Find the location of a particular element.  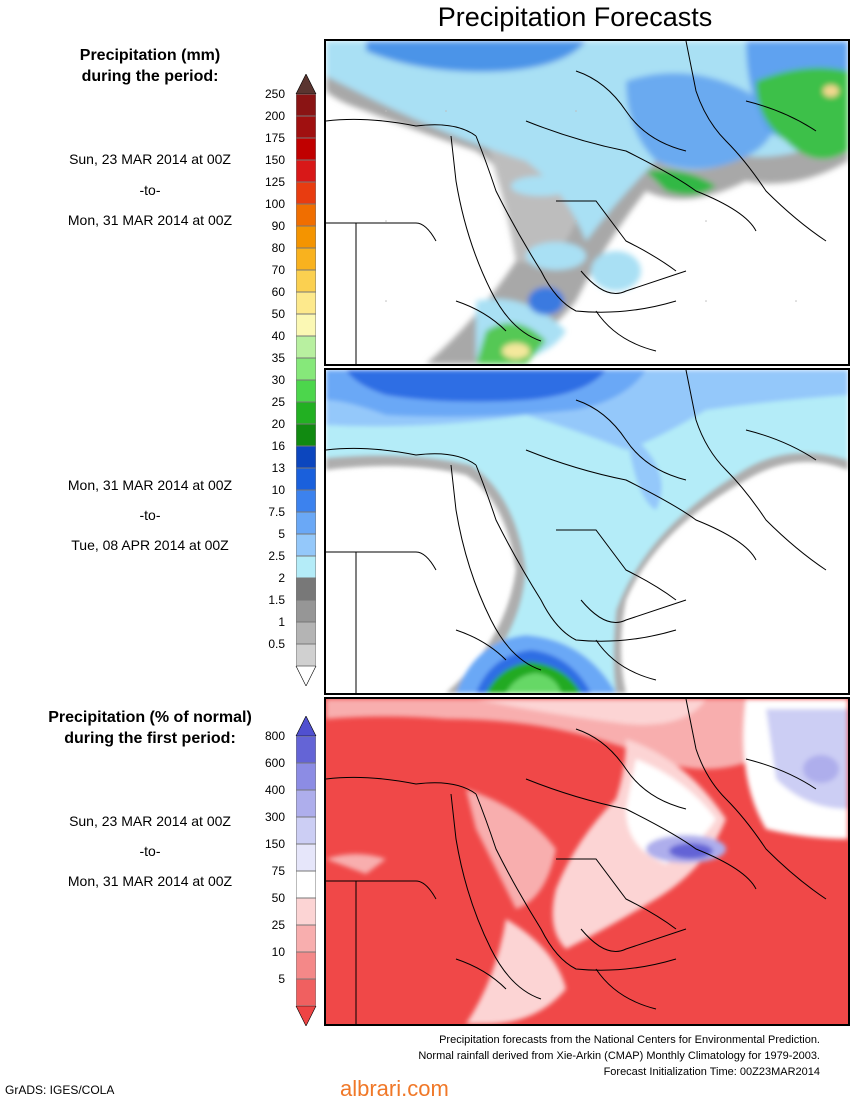

colorbar-tick-label: 80 is located at coordinates (278, 248).